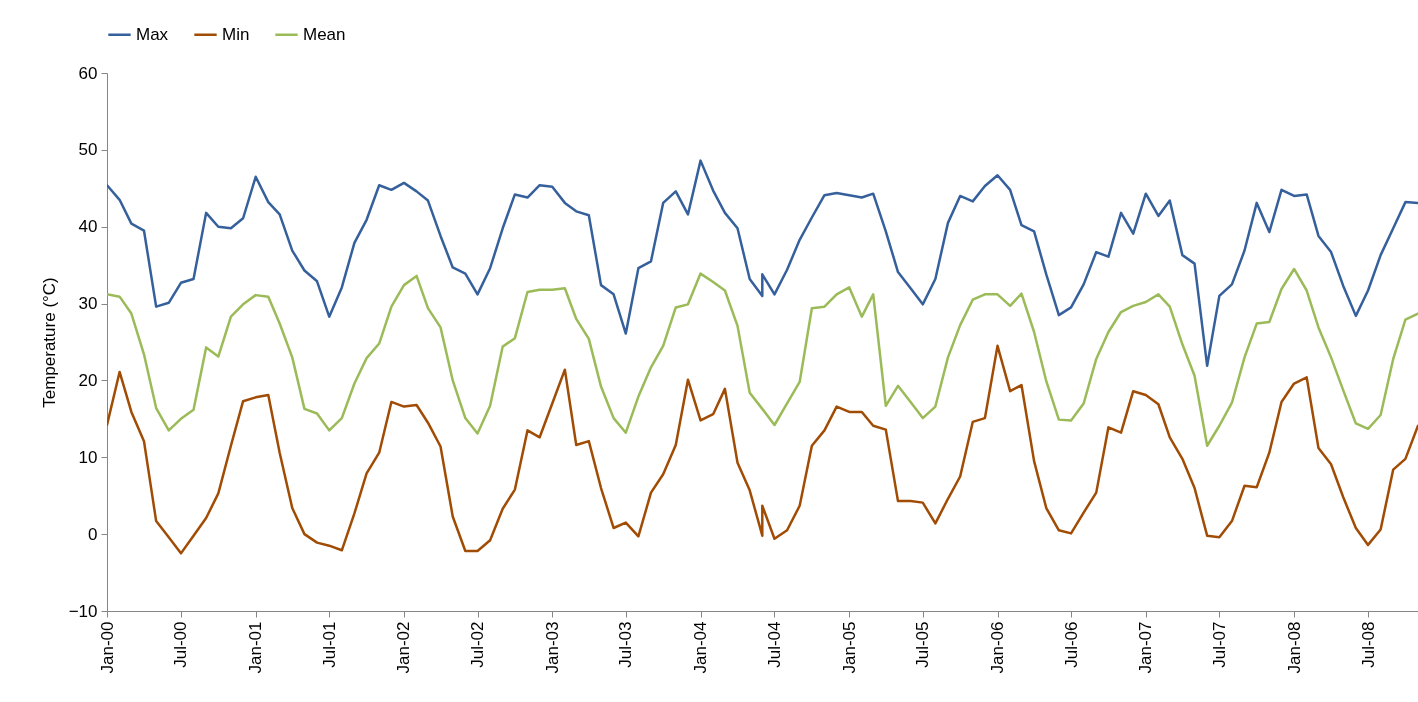 This screenshot has width=1418, height=702. What do you see at coordinates (626, 644) in the screenshot?
I see `x-tick-label: Jul-03` at bounding box center [626, 644].